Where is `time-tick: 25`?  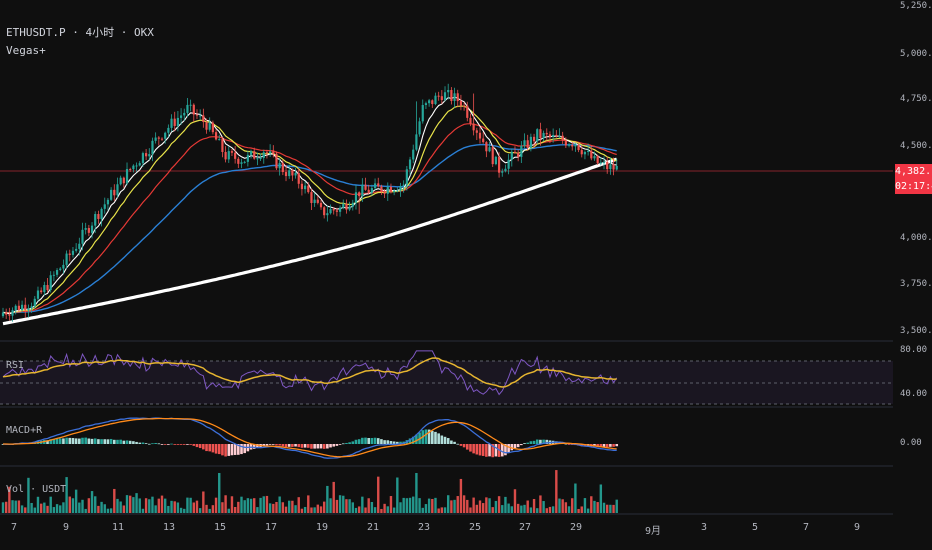
time-tick: 25 is located at coordinates (475, 527).